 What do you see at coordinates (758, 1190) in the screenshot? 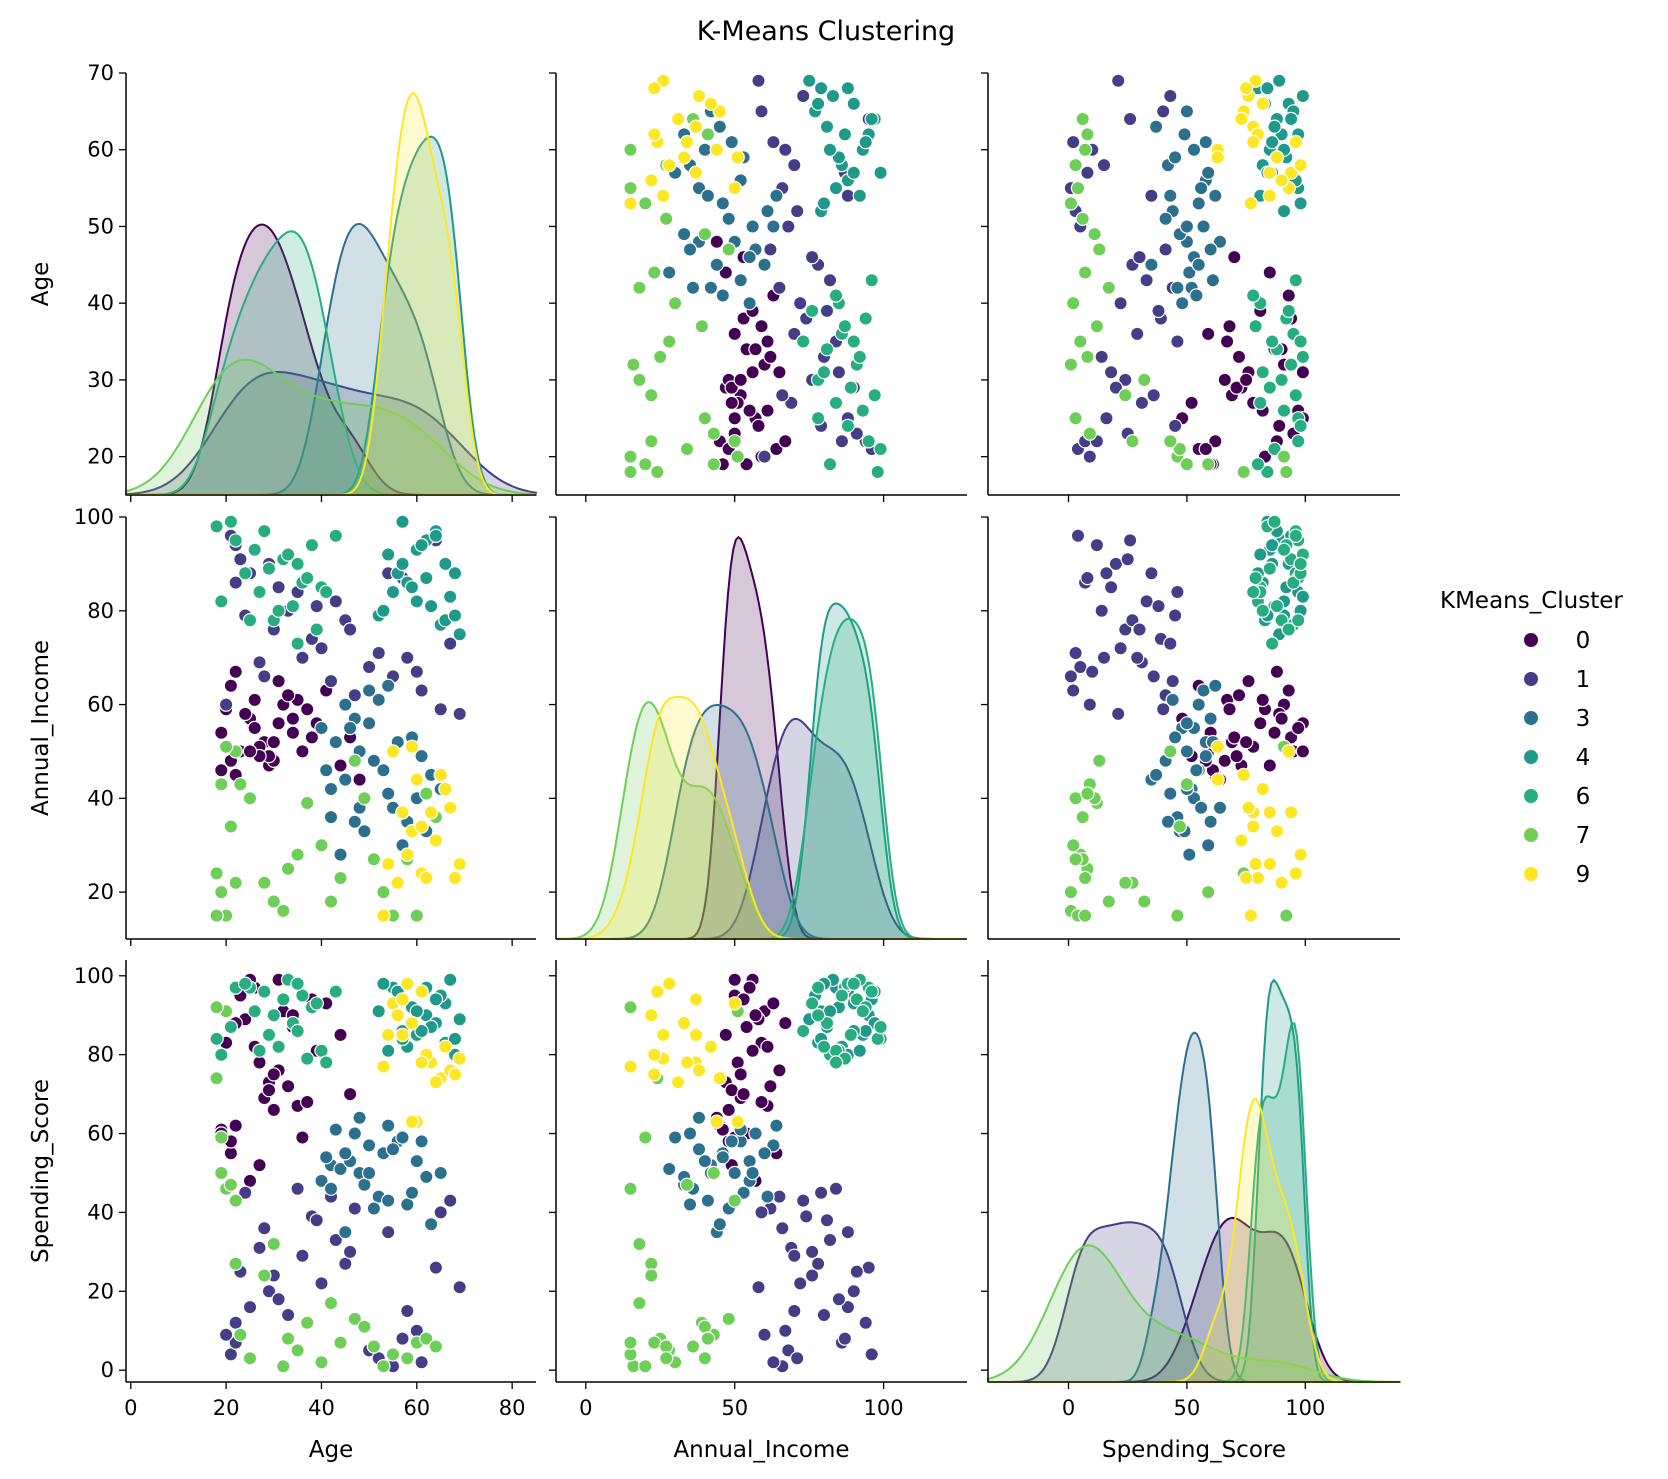
I see `panel-spending-score-vs-annual-income: 0 50 100` at bounding box center [758, 1190].